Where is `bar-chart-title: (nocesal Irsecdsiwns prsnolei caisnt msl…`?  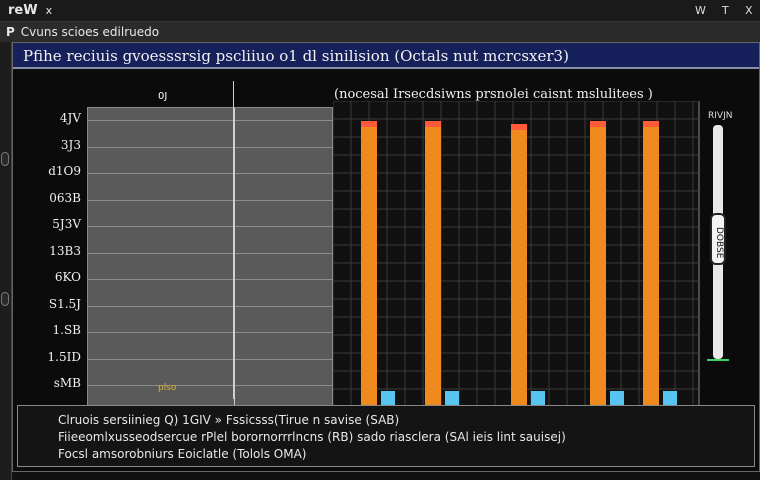 bar-chart-title: (nocesal Irsecdsiwns prsnolei caisnt msl… is located at coordinates (493, 94).